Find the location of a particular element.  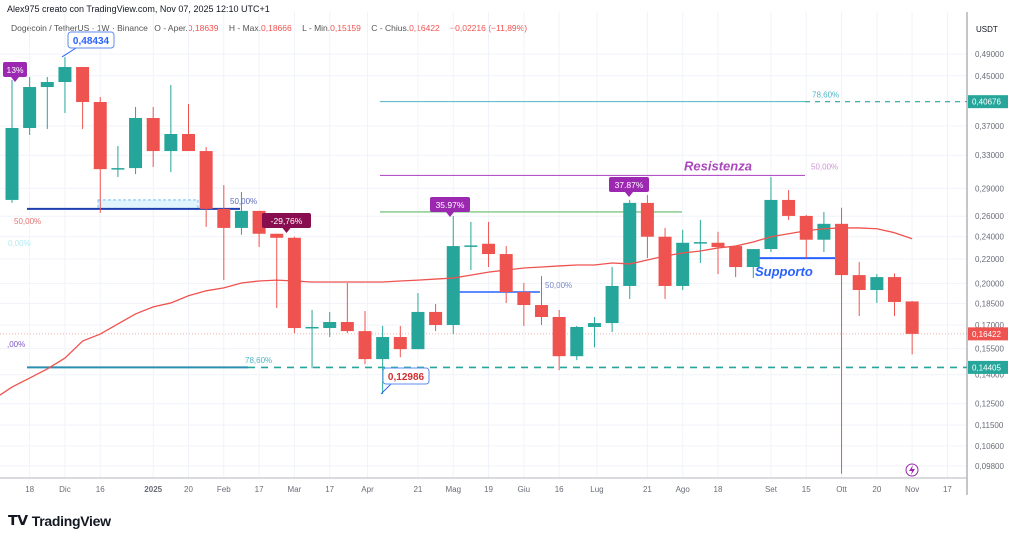

resistance-label: Resistenza is located at coordinates (718, 165).